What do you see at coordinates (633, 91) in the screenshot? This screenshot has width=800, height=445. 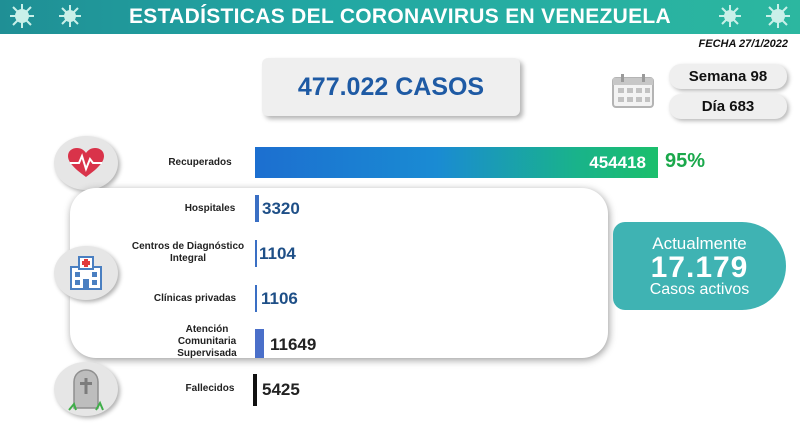 I see `calendar-icon` at bounding box center [633, 91].